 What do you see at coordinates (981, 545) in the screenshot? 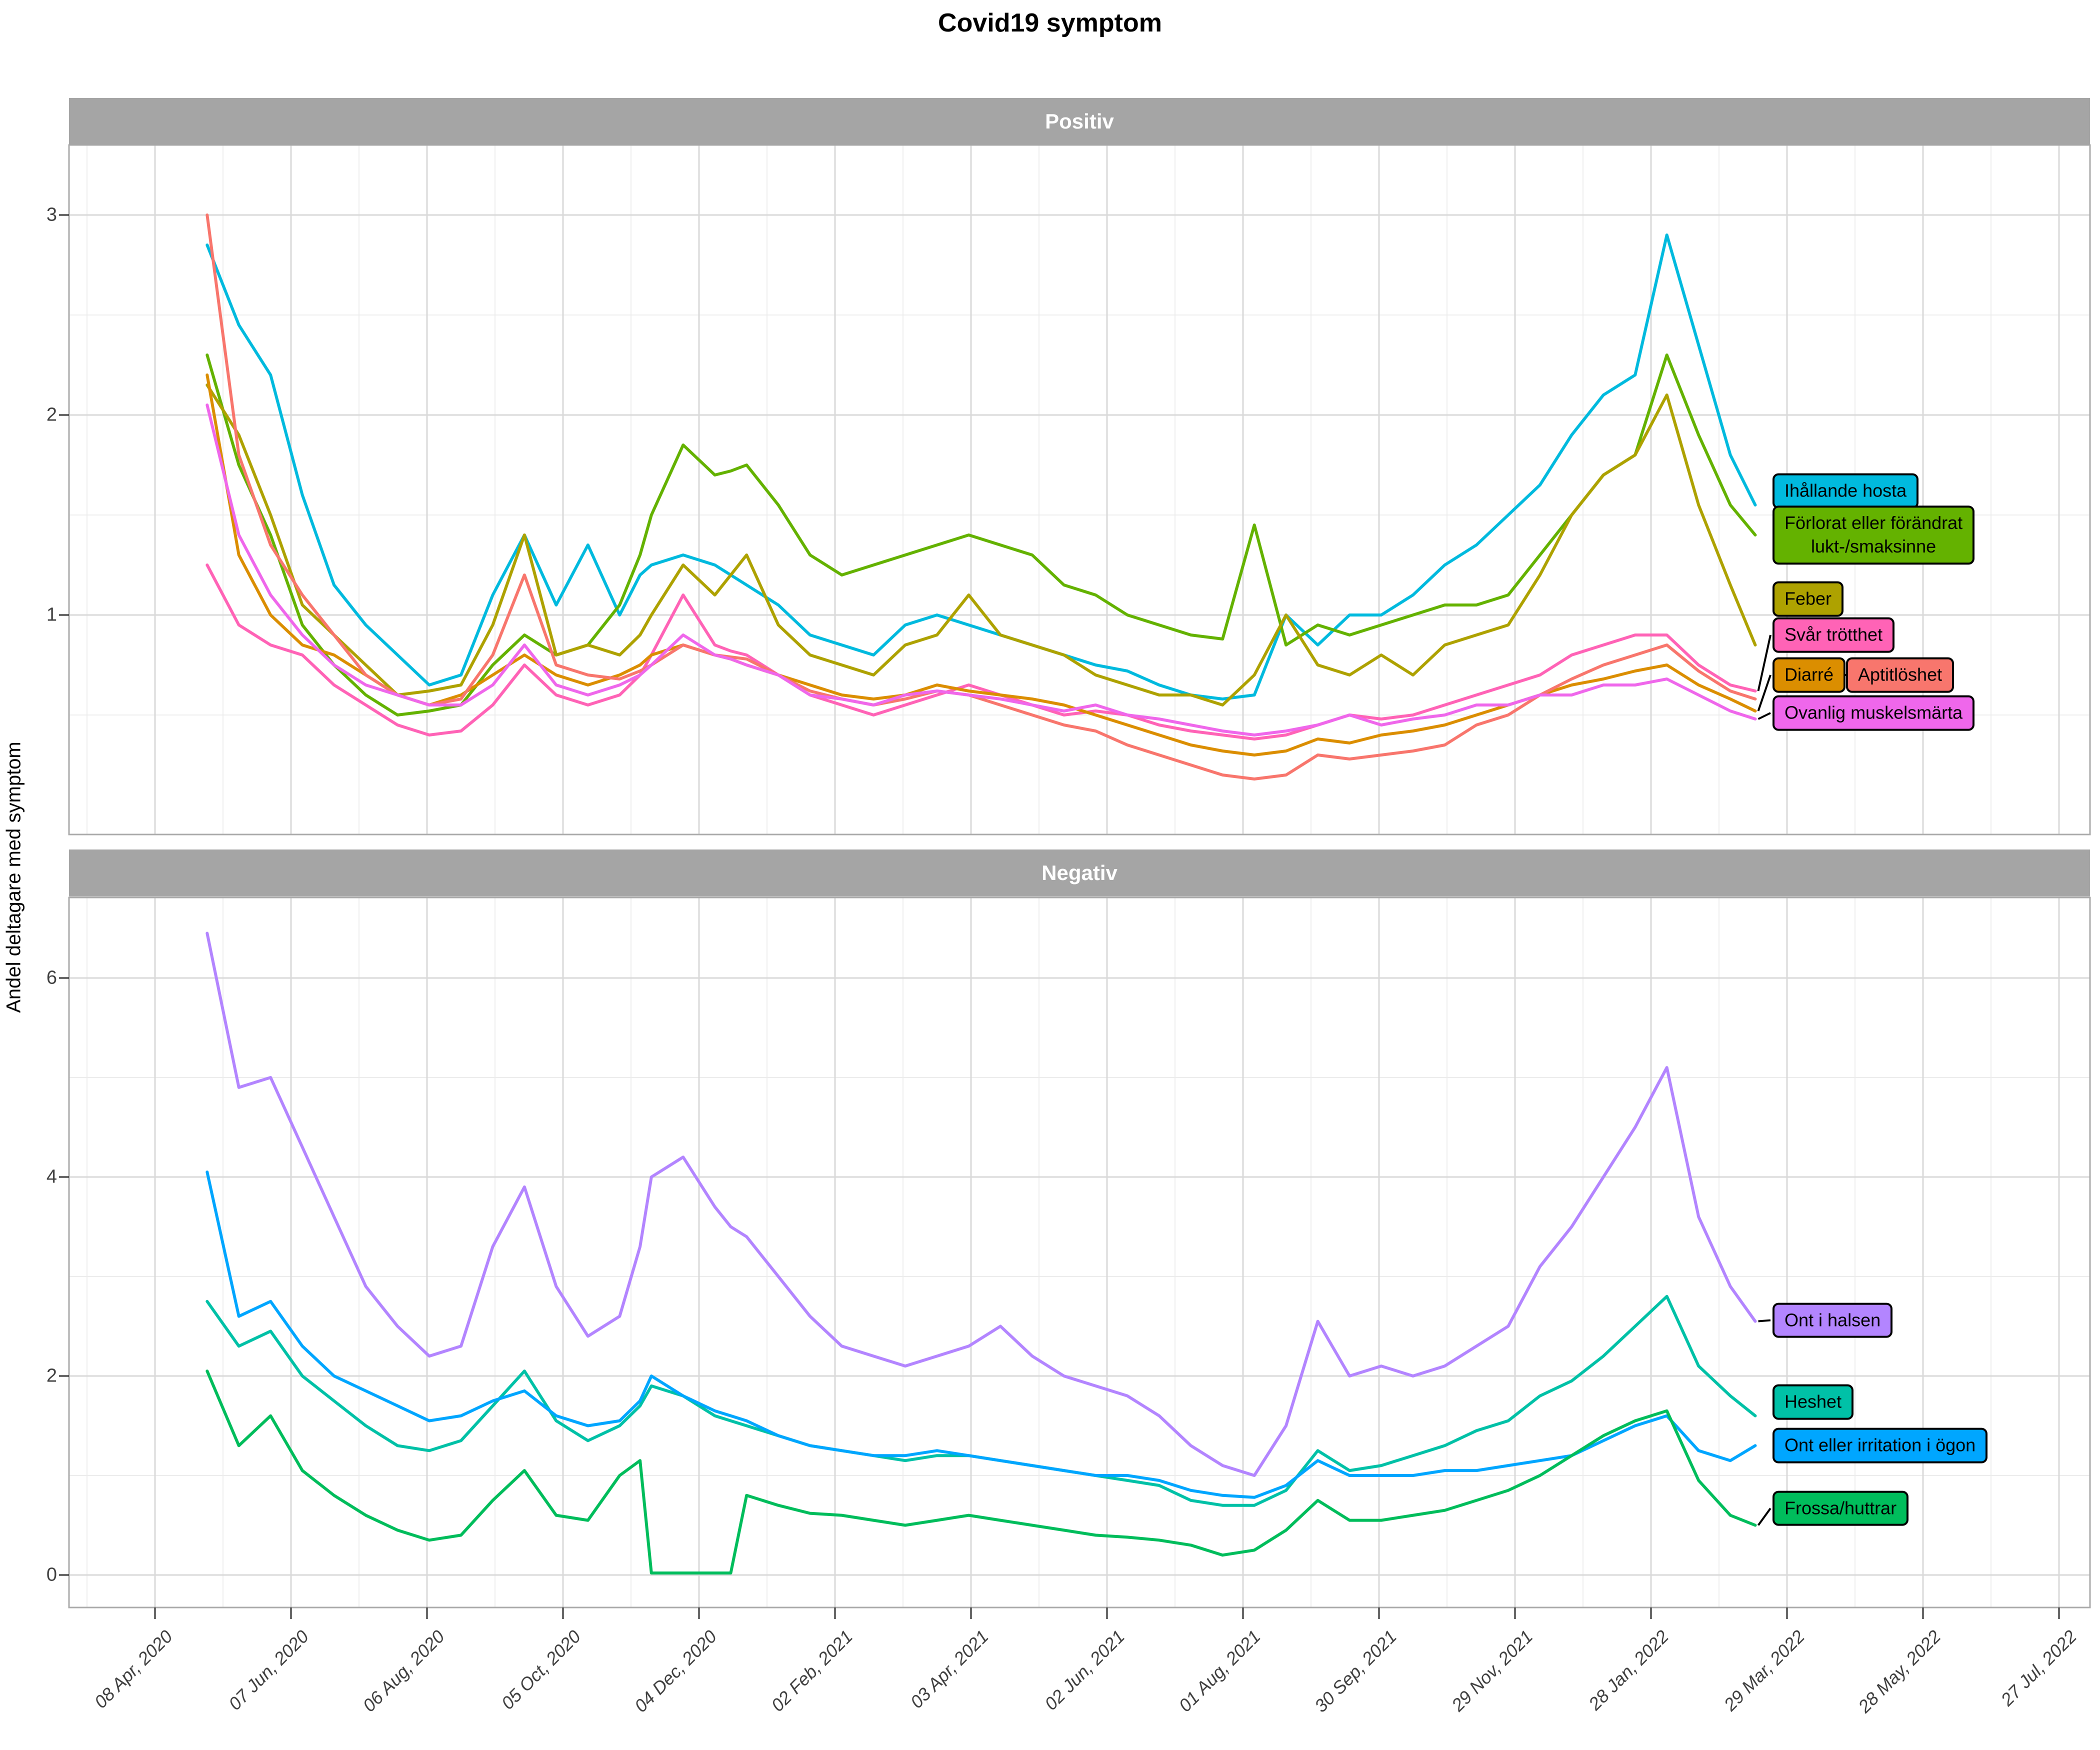
I see `series-line-feber` at bounding box center [981, 545].